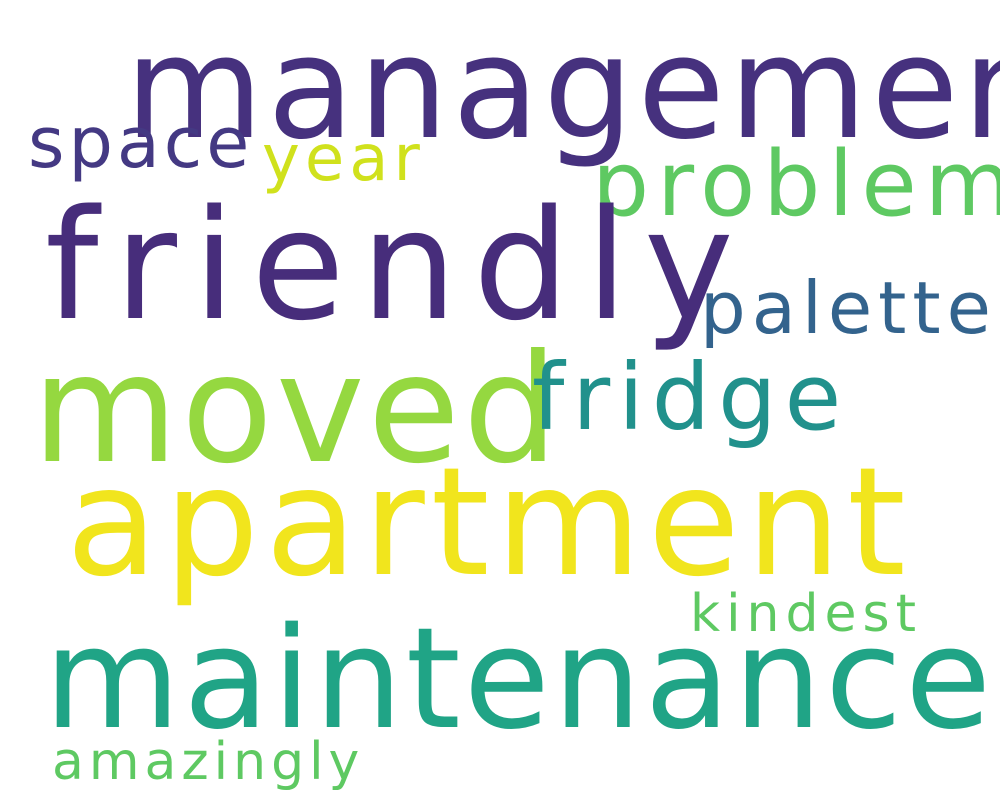 The width and height of the screenshot is (1000, 800). What do you see at coordinates (848, 308) in the screenshot?
I see `word-palette: palette` at bounding box center [848, 308].